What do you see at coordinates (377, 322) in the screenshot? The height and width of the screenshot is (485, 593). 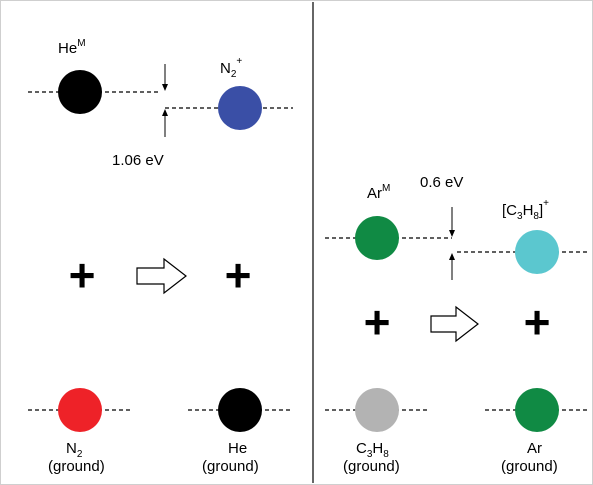 I see `right-plus-1: +` at bounding box center [377, 322].